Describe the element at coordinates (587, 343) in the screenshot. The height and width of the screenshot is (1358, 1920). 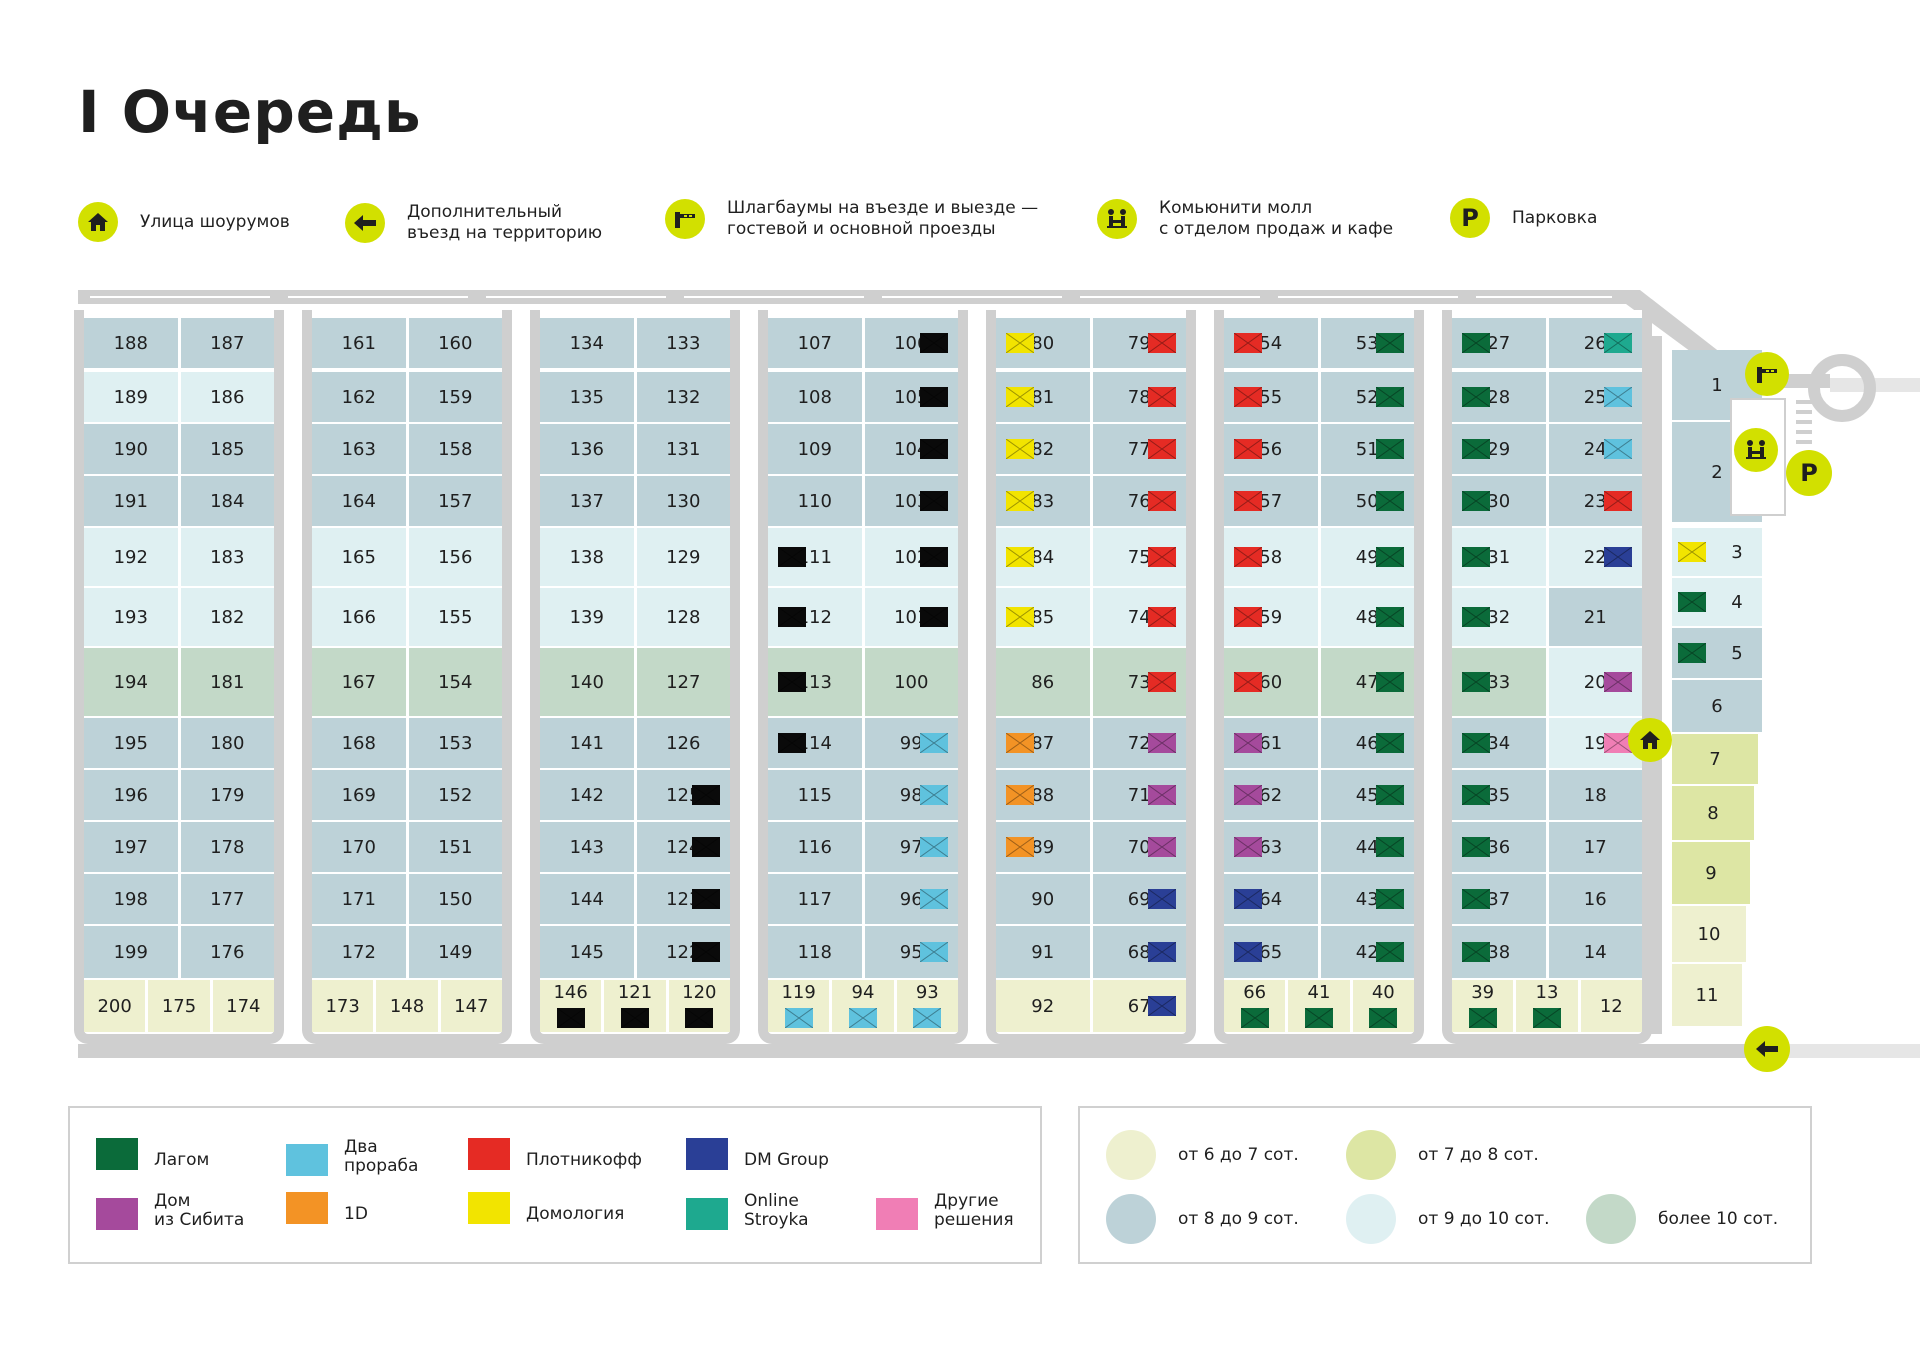
I see `plot-134: 134` at that location.